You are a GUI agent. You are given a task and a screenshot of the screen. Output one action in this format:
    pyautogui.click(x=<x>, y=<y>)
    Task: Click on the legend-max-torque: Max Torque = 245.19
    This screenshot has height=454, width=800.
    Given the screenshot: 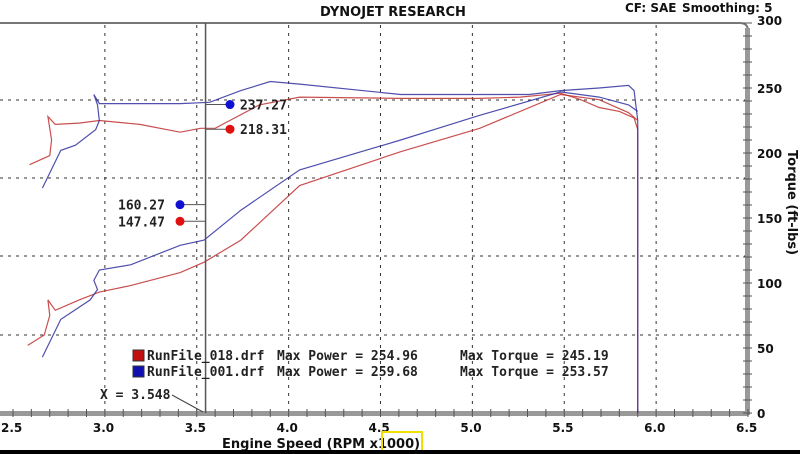 What is the action you would take?
    pyautogui.click(x=534, y=356)
    